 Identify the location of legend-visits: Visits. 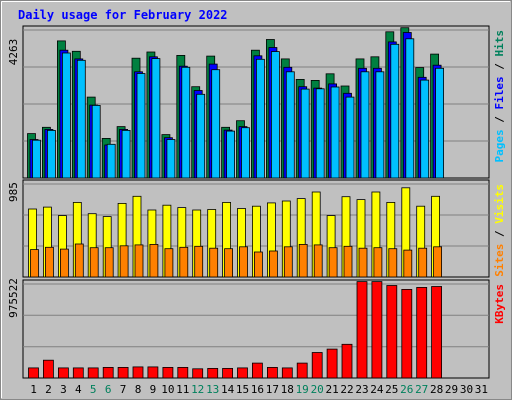
(499, 204).